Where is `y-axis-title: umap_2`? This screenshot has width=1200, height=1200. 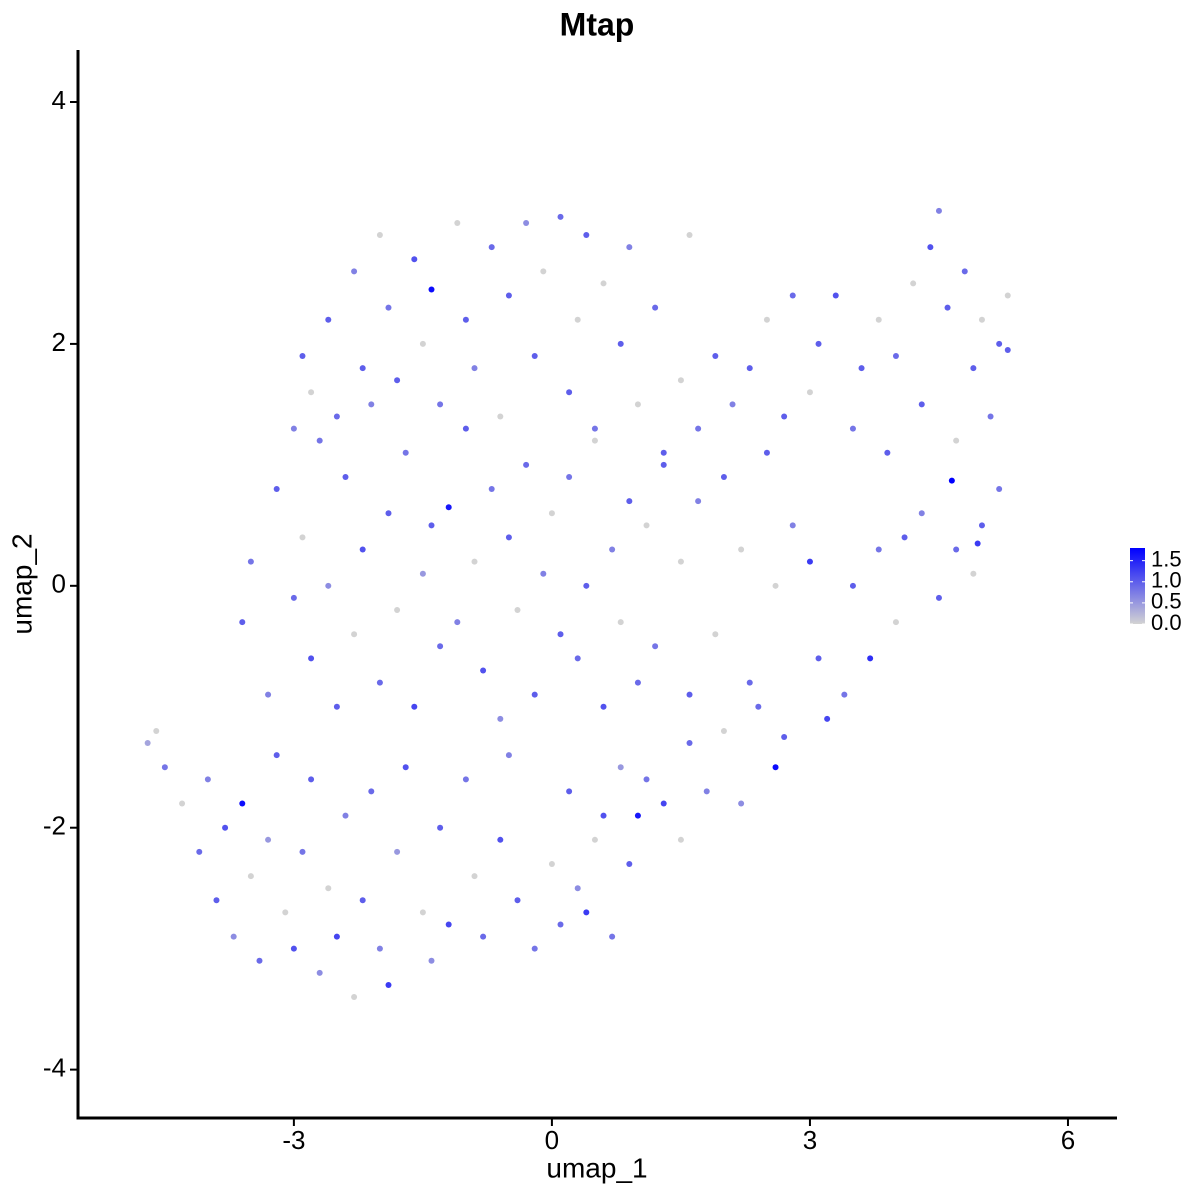 y-axis-title: umap_2 is located at coordinates (21, 583).